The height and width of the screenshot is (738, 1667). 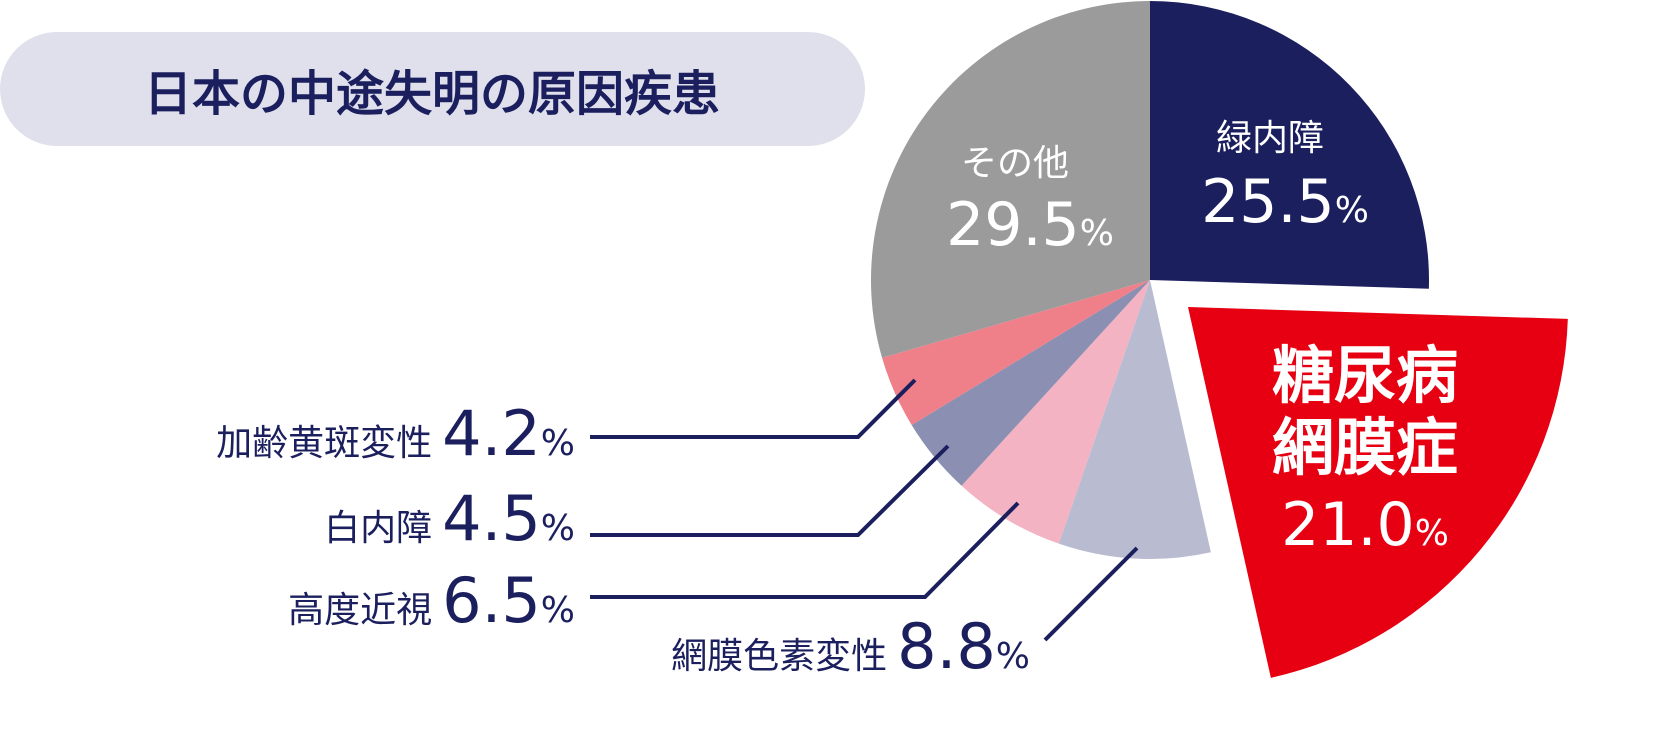 What do you see at coordinates (1270, 138) in the screenshot?
I see `slice-label: 緑内障` at bounding box center [1270, 138].